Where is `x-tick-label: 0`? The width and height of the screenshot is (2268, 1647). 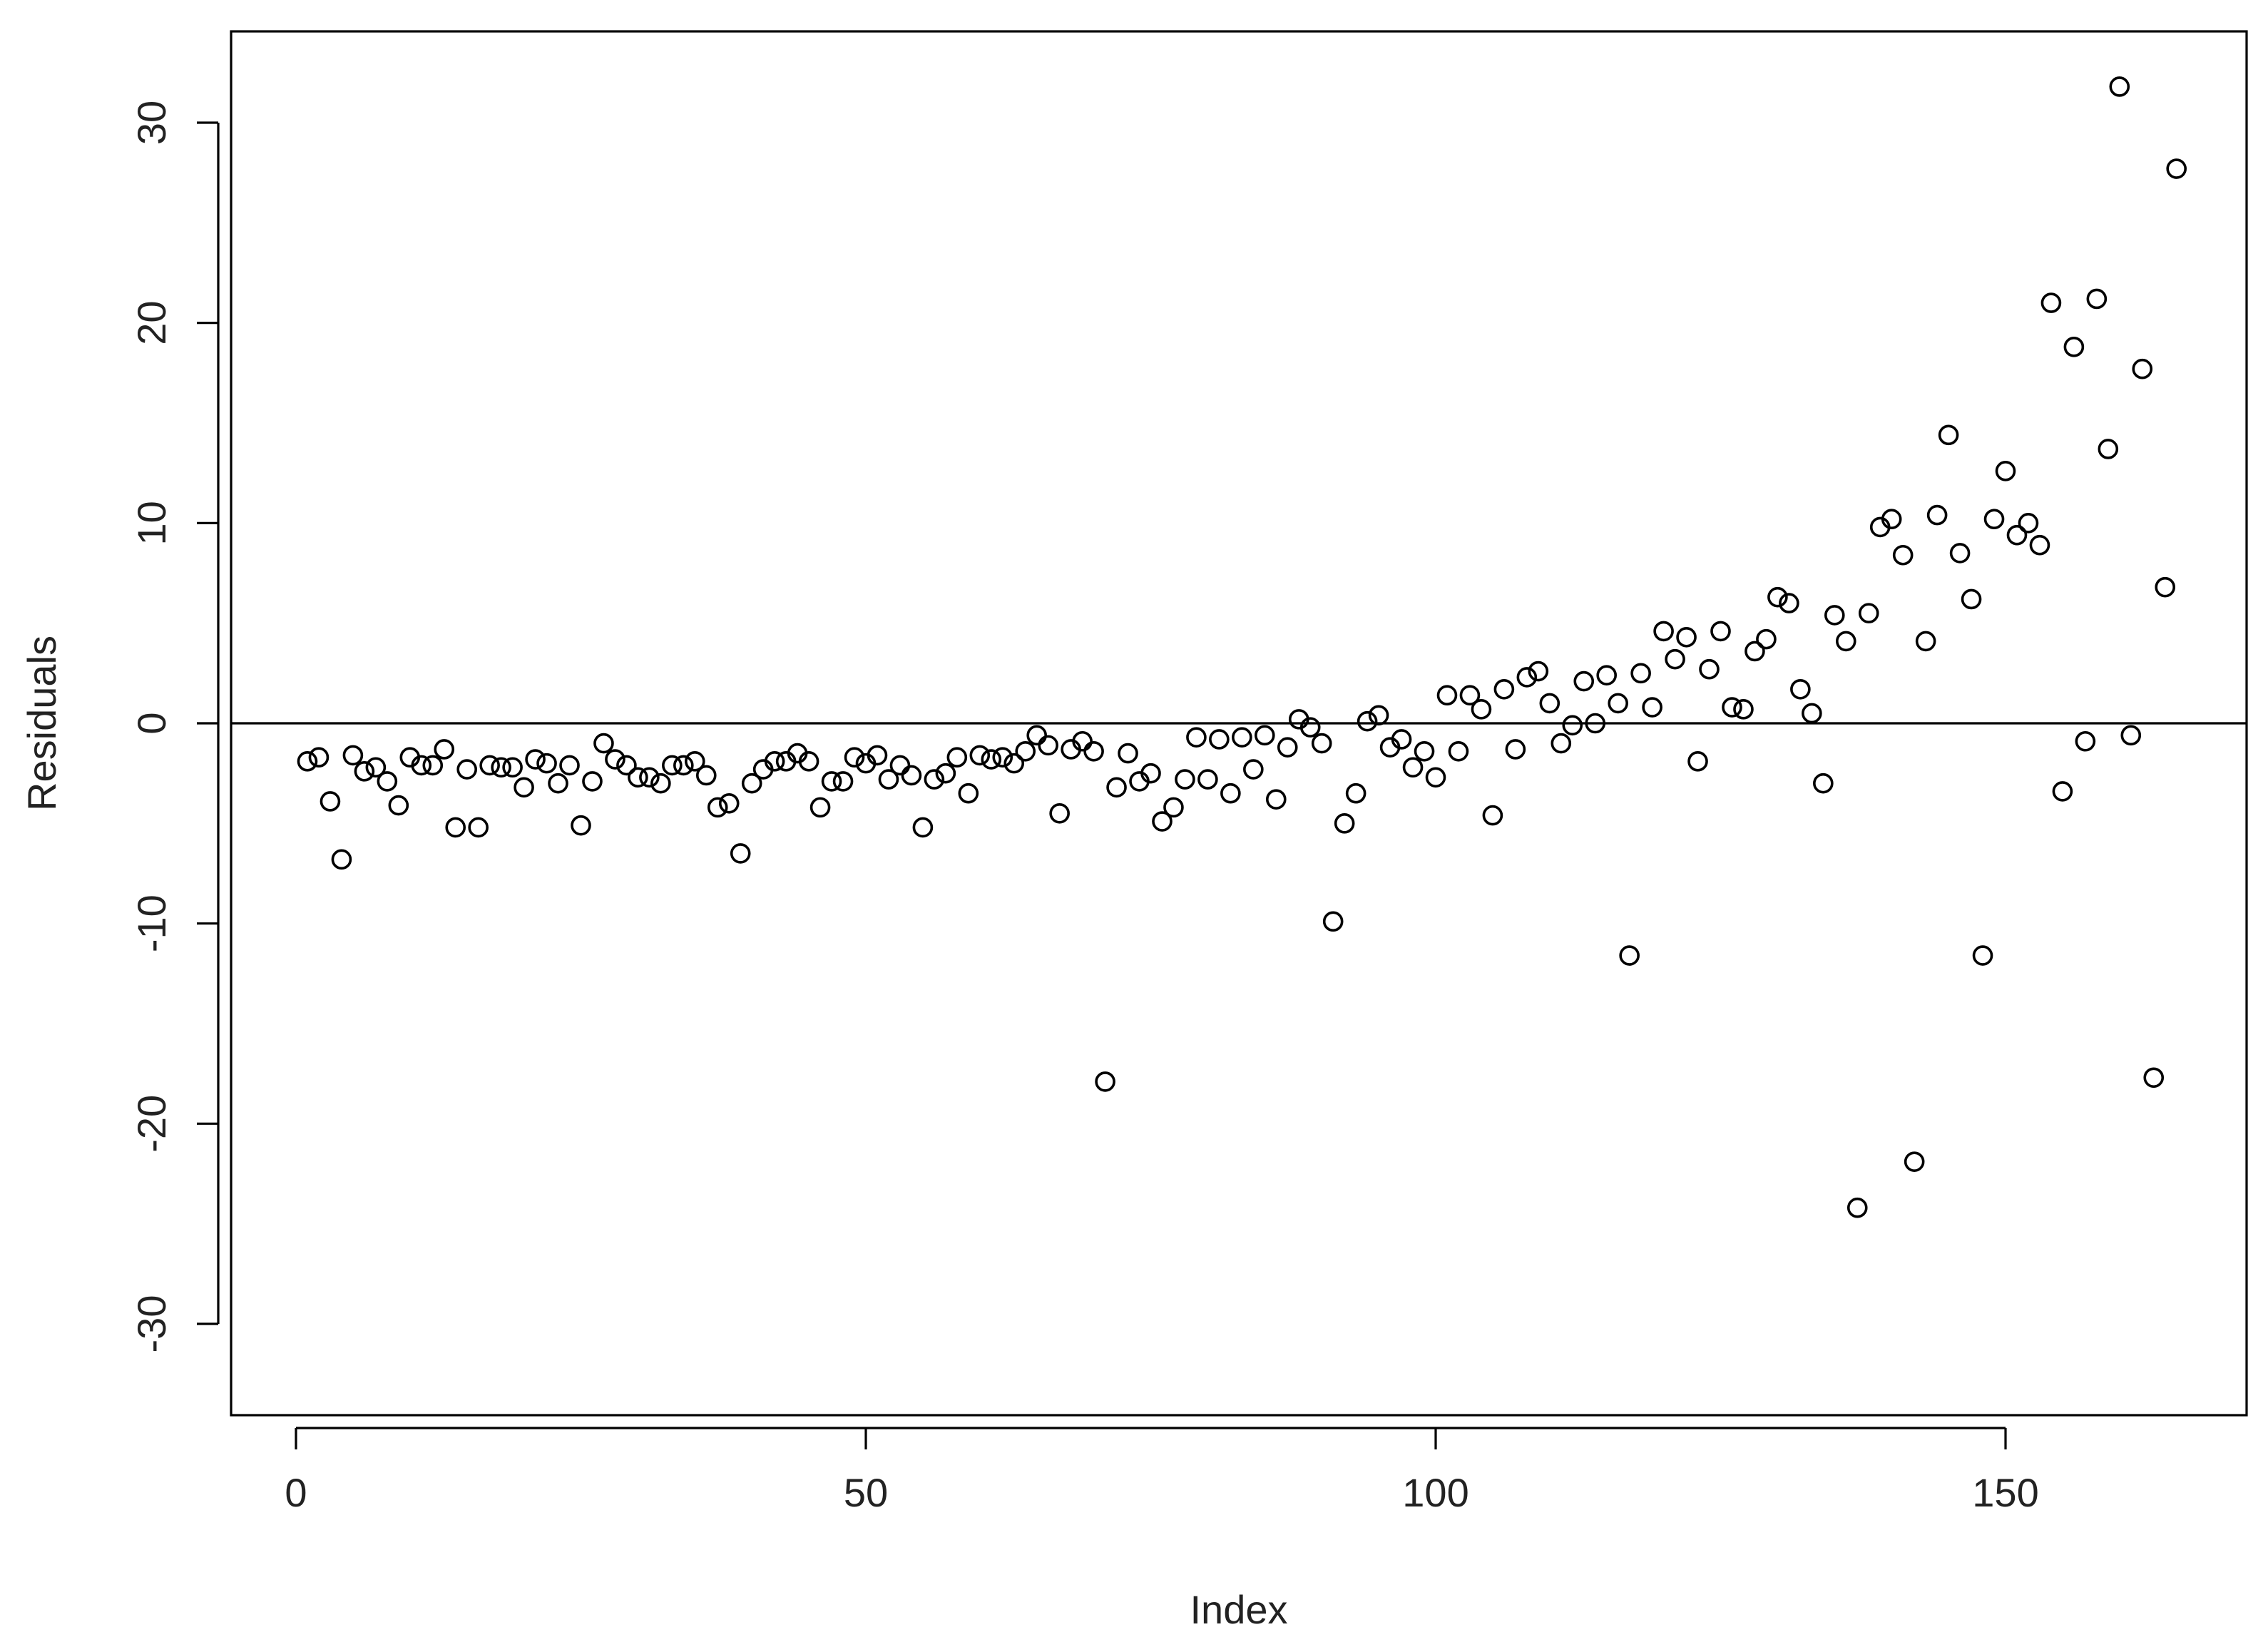
x-tick-label: 0 is located at coordinates (296, 1493).